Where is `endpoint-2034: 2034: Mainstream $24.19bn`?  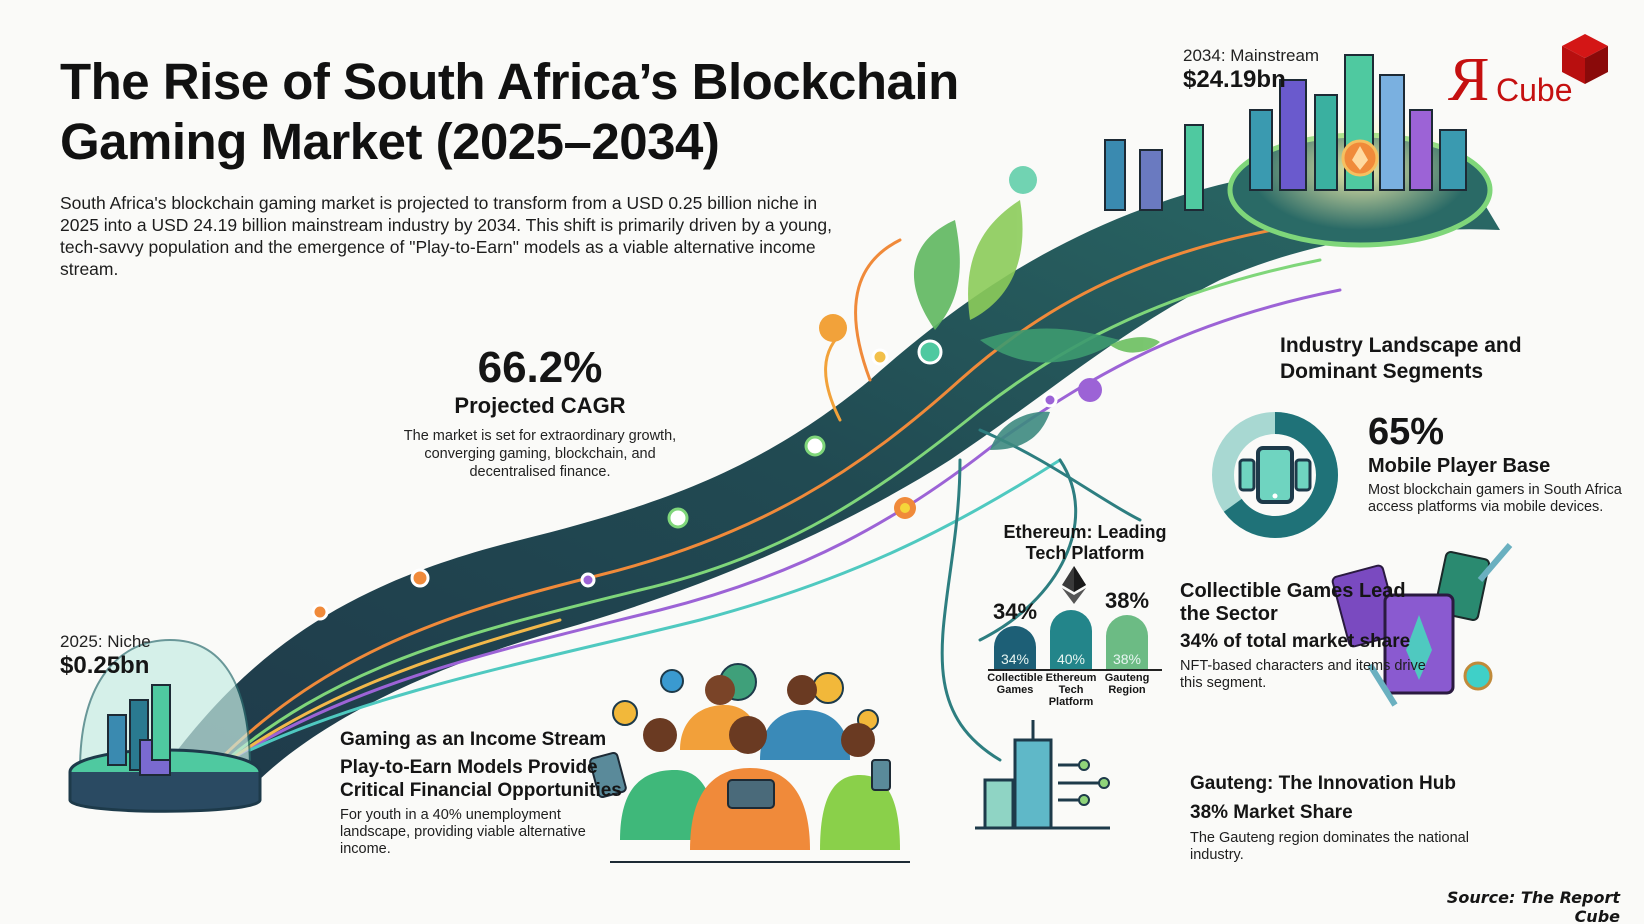 endpoint-2034: 2034: Mainstream $24.19bn is located at coordinates (1251, 70).